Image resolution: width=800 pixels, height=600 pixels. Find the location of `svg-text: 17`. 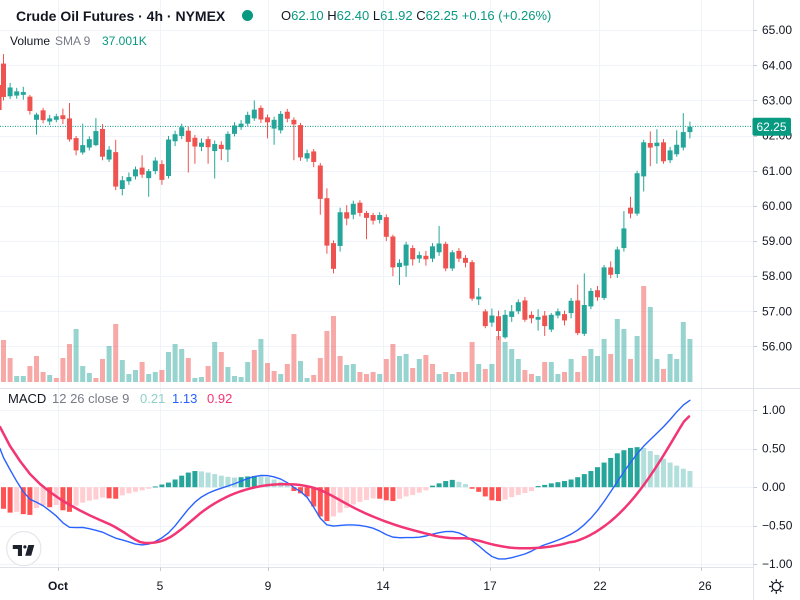

svg-text: 17 is located at coordinates (490, 586).